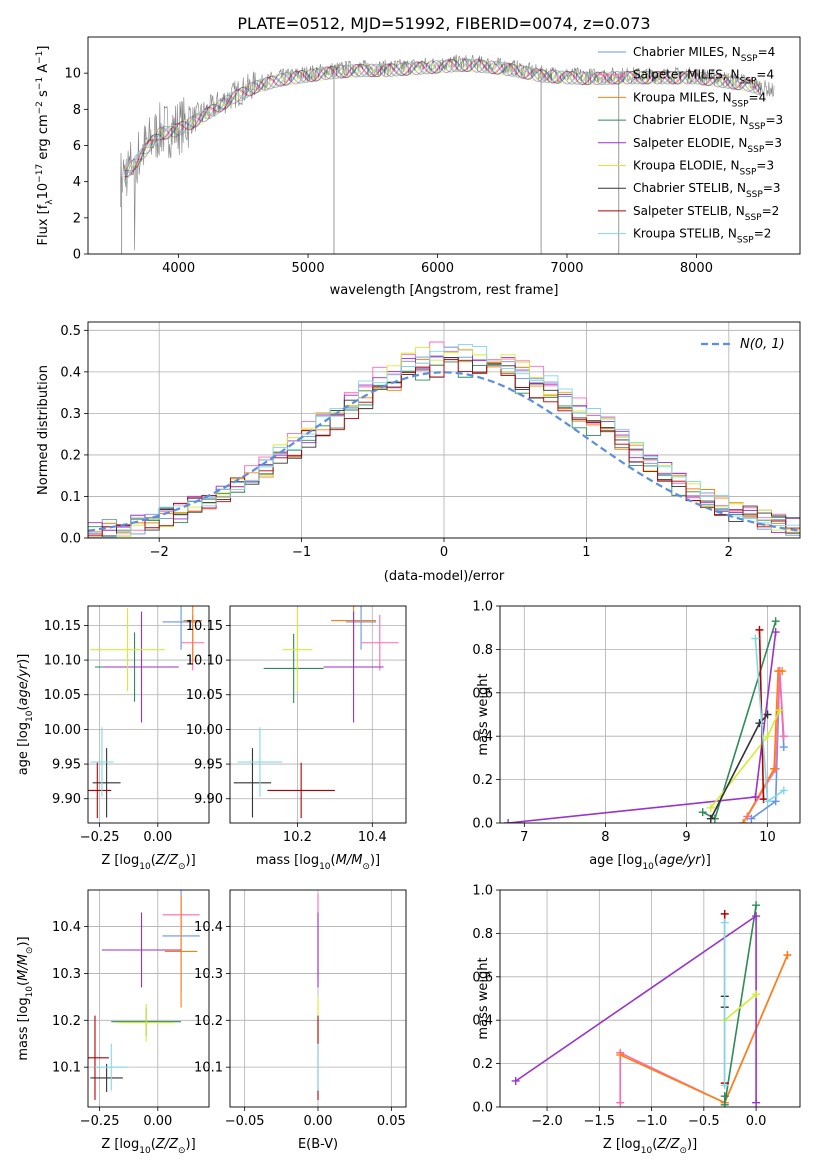  Describe the element at coordinates (204, 695) in the screenshot. I see `y-tick-label: 10.05` at that location.